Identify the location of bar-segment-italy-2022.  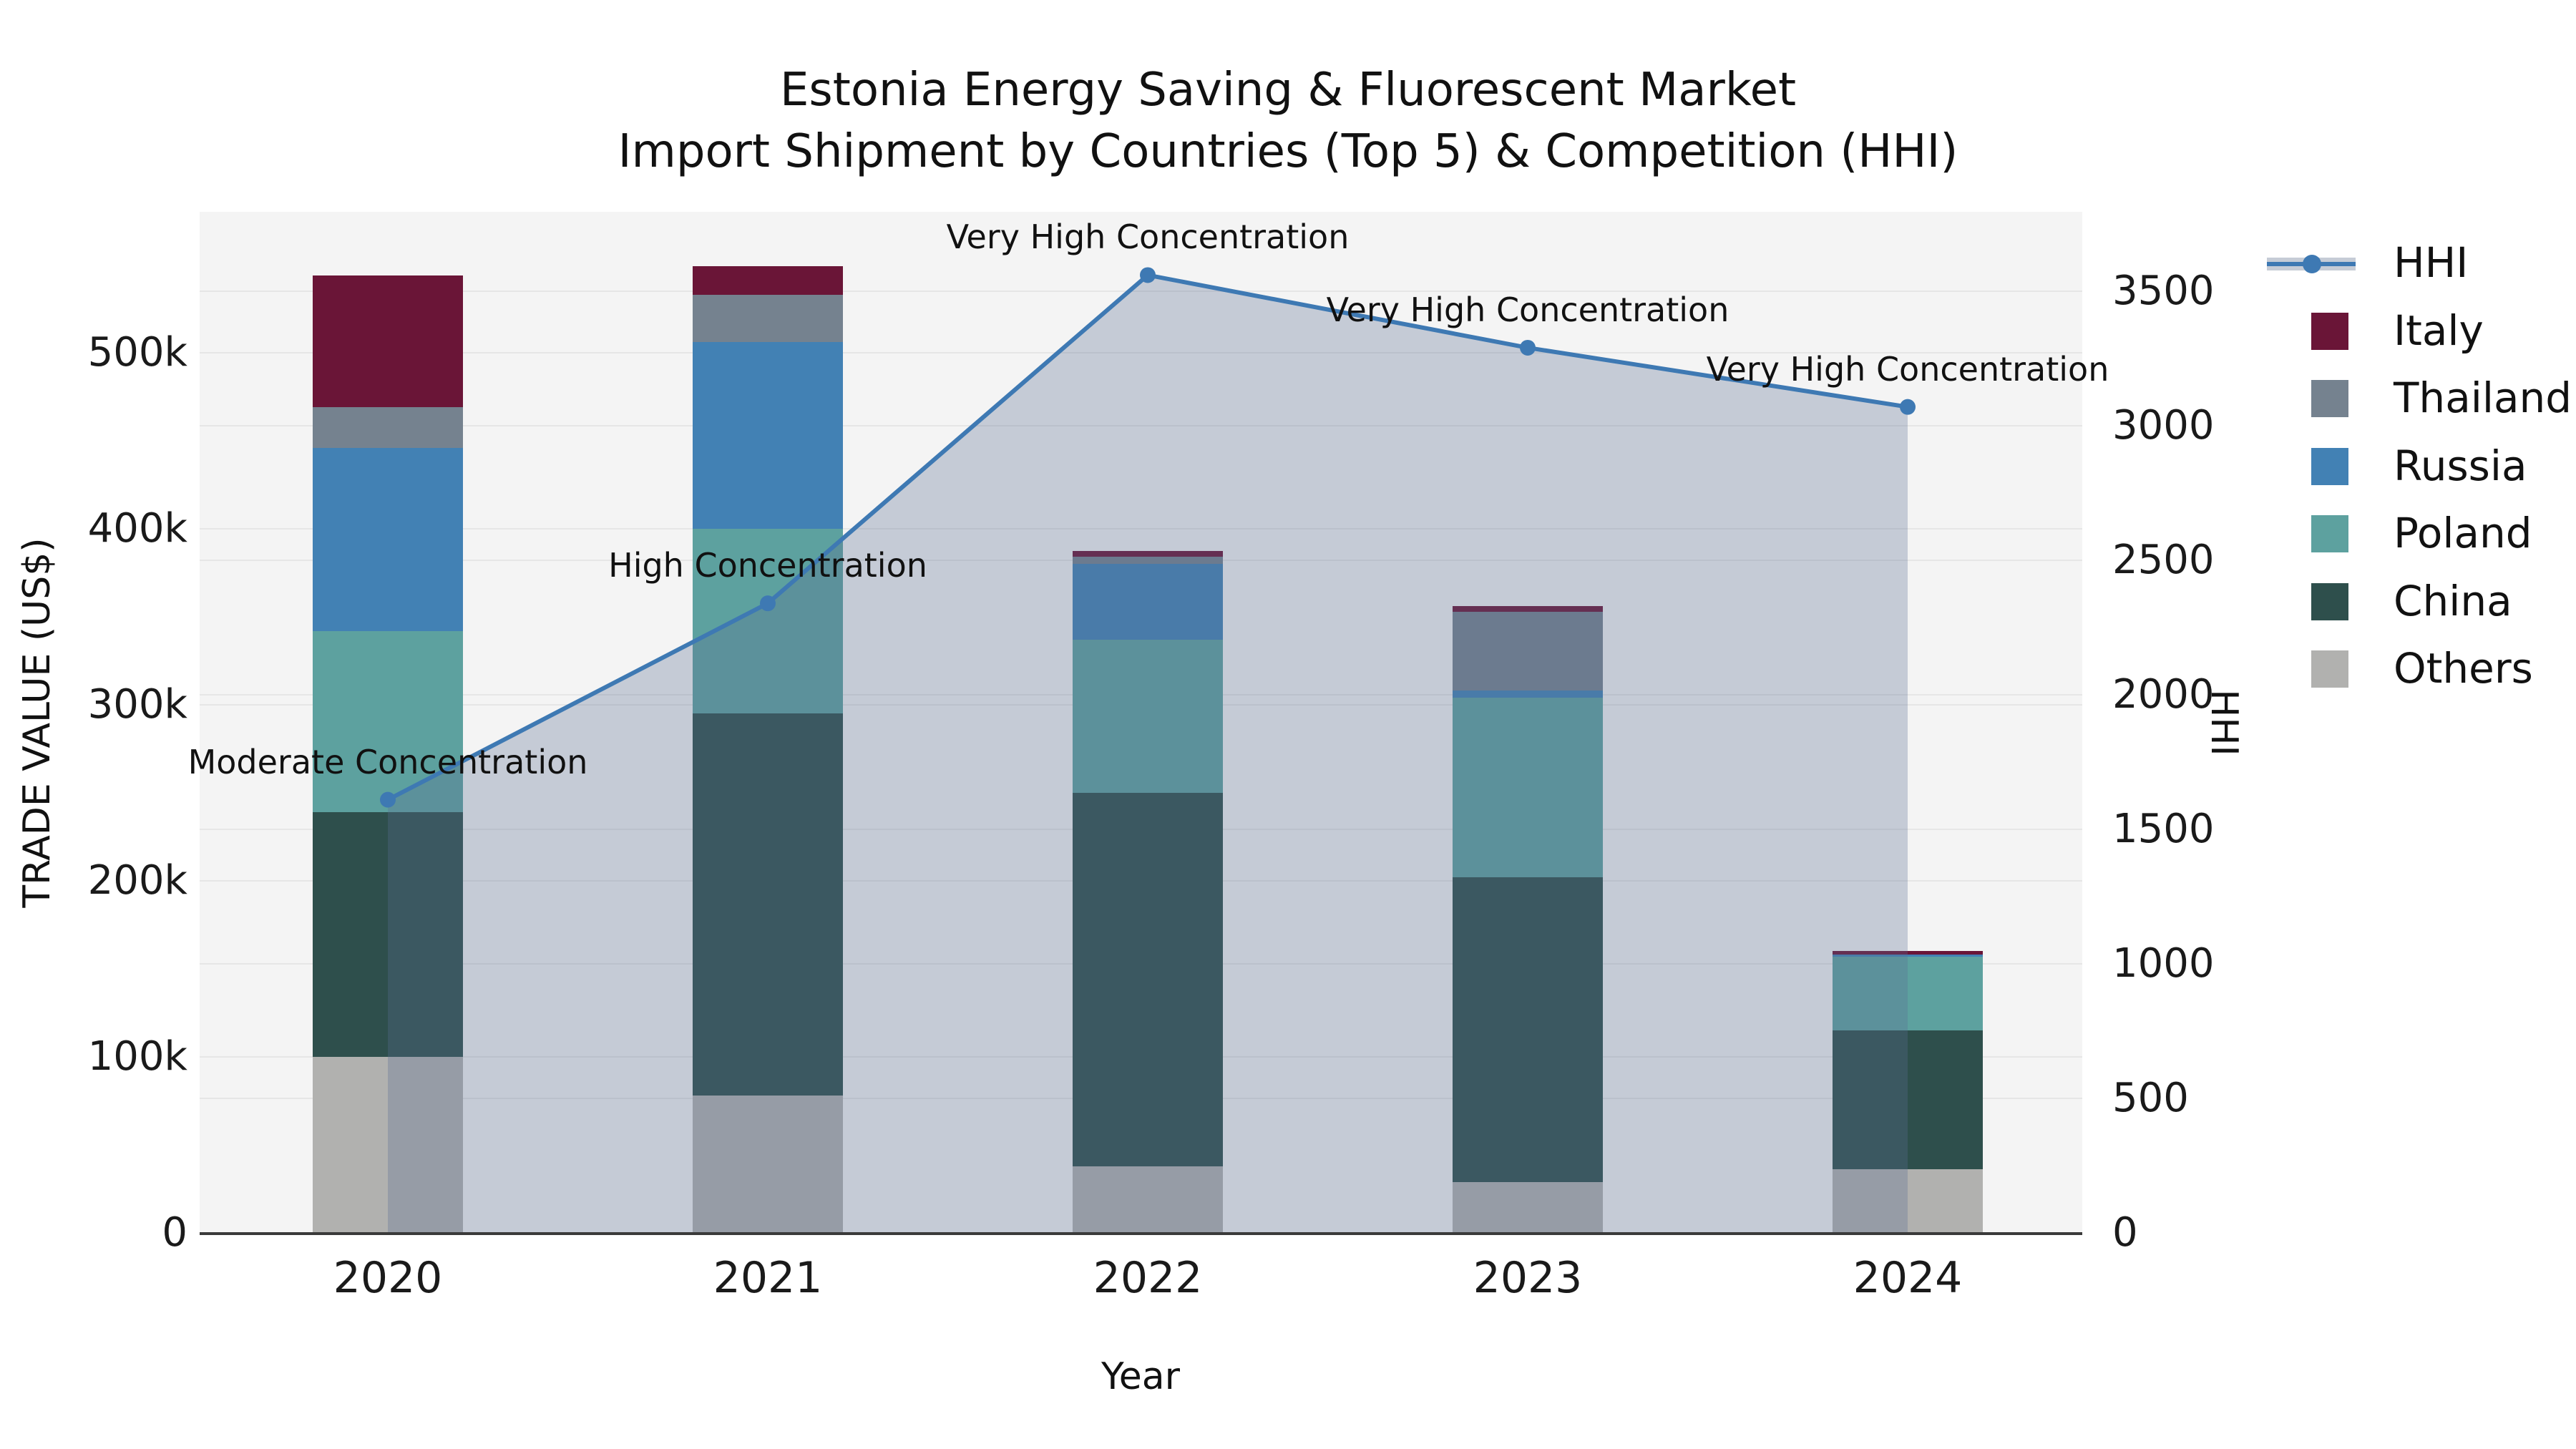
(1148, 553).